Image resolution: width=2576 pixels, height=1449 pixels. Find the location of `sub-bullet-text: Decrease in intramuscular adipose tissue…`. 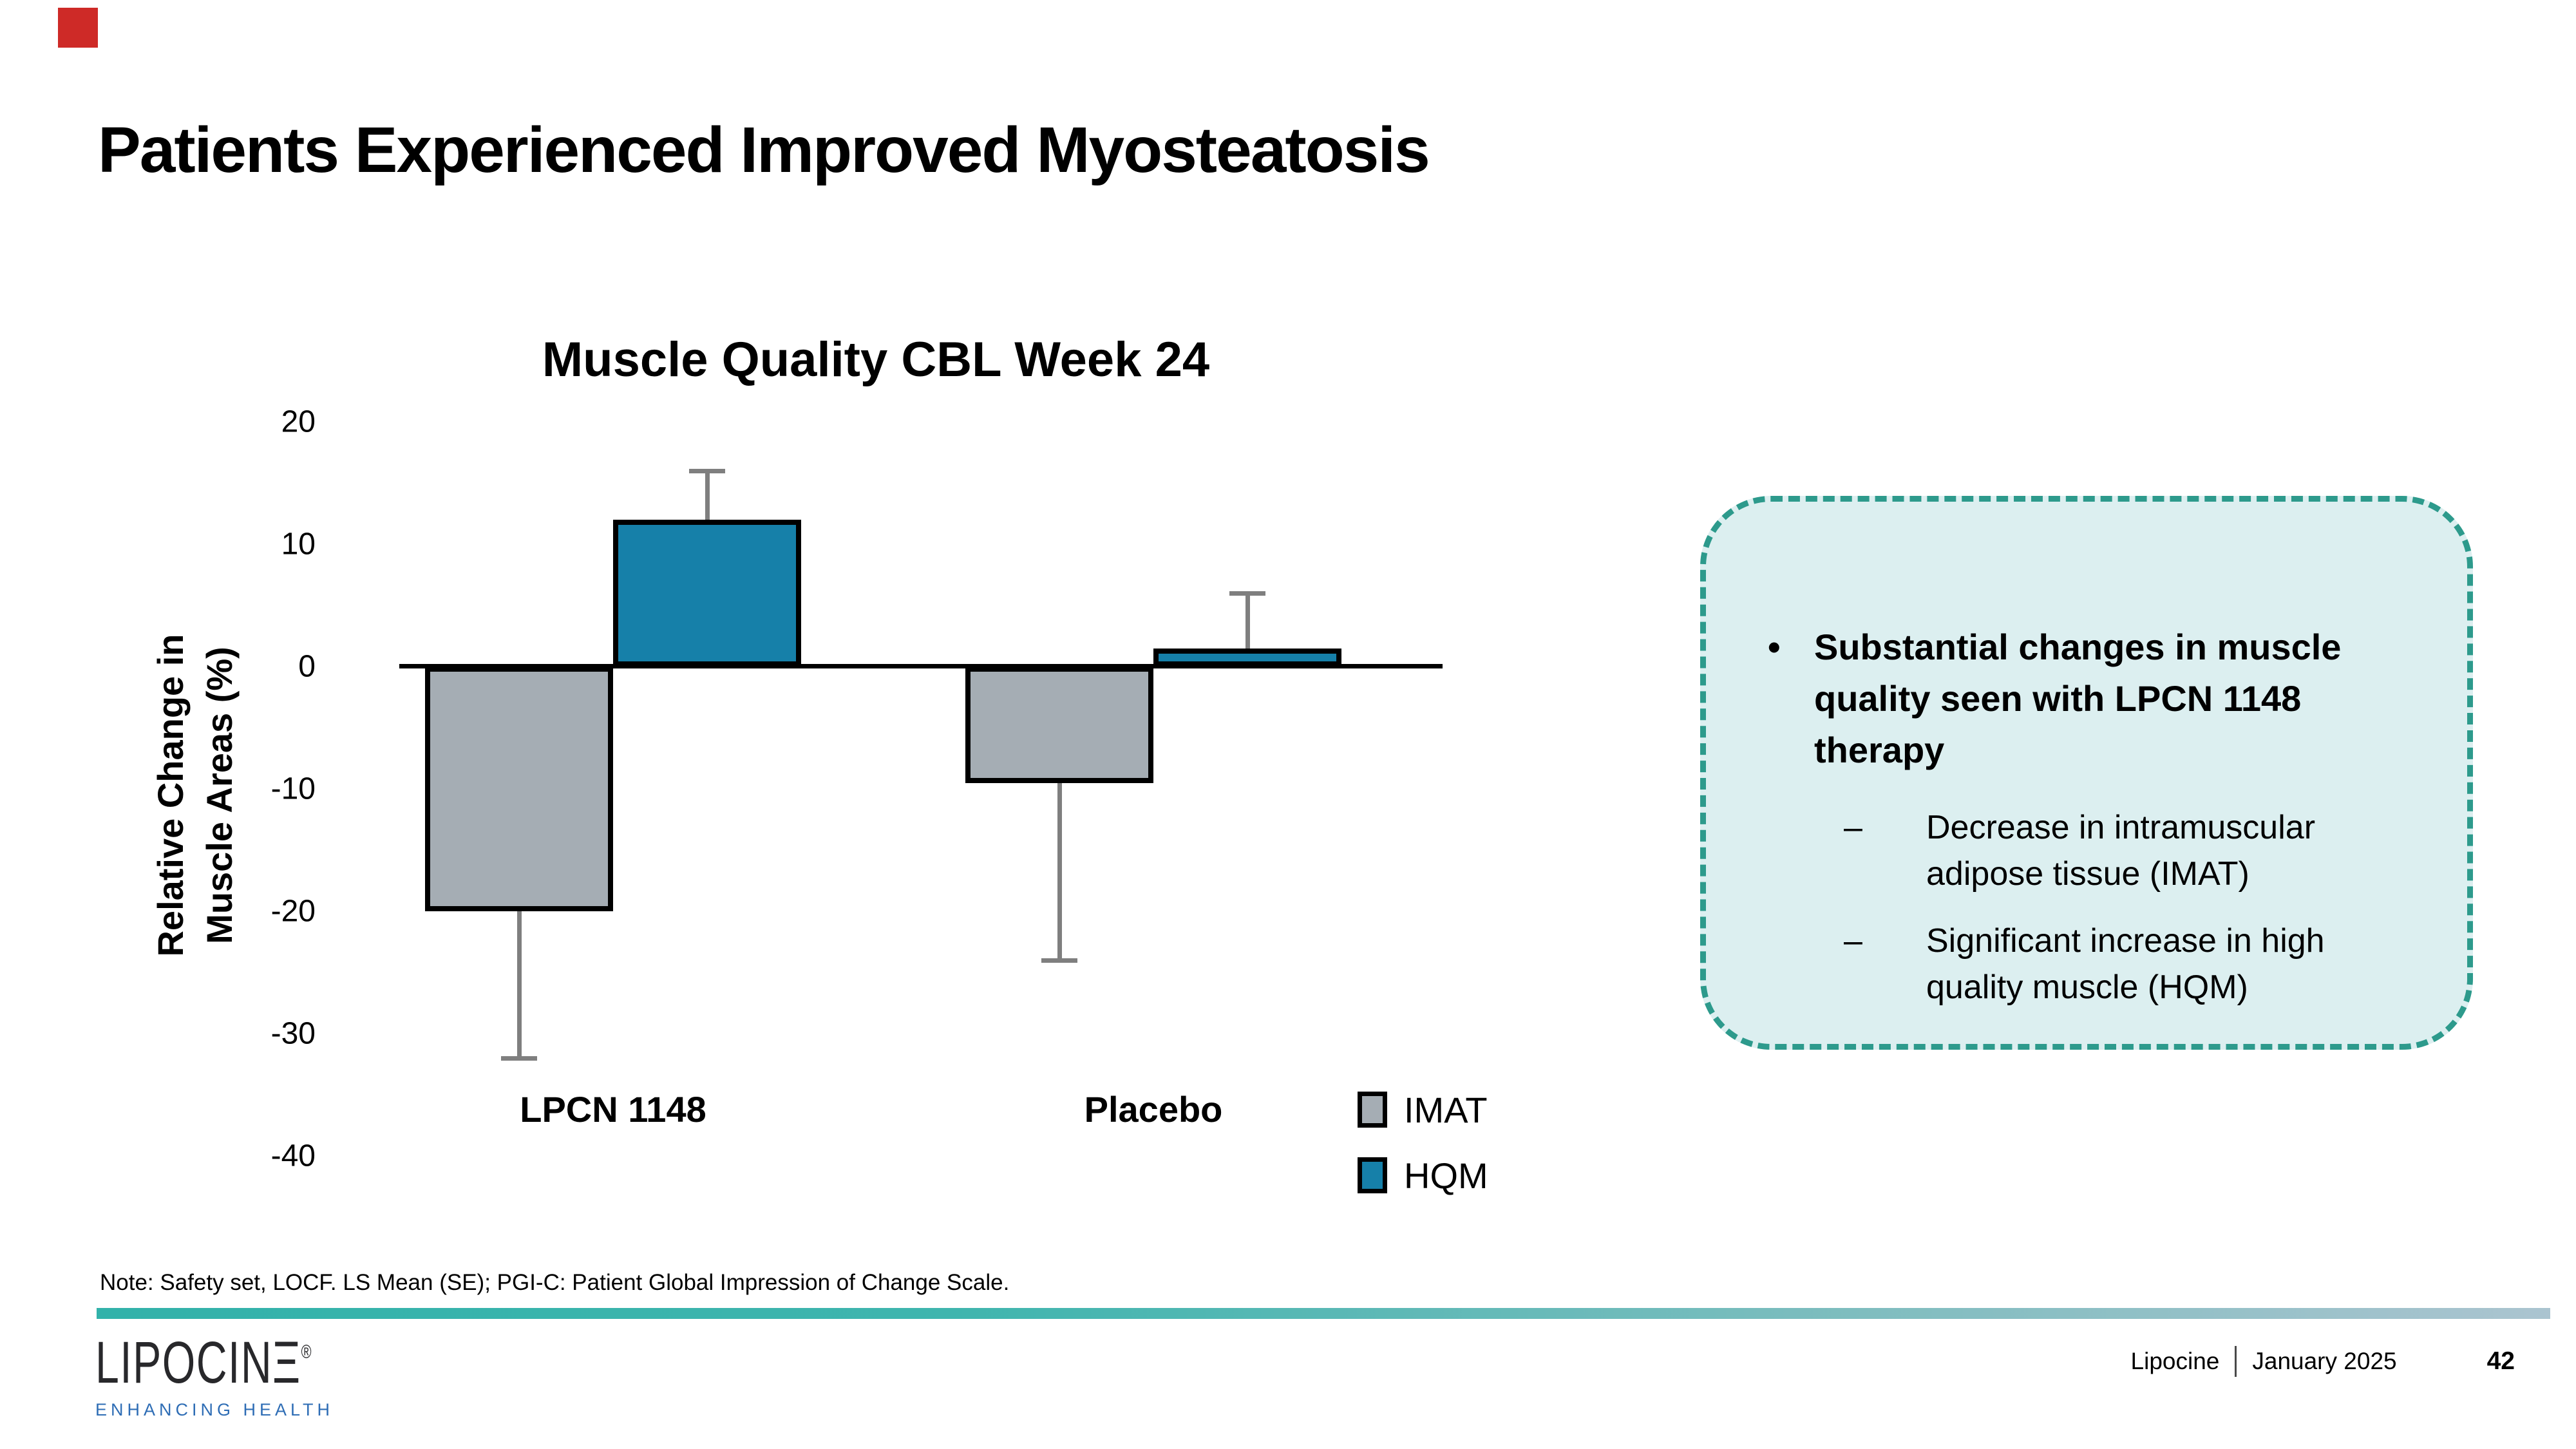

sub-bullet-text: Decrease in intramuscular adipose tissue… is located at coordinates (2121, 851).